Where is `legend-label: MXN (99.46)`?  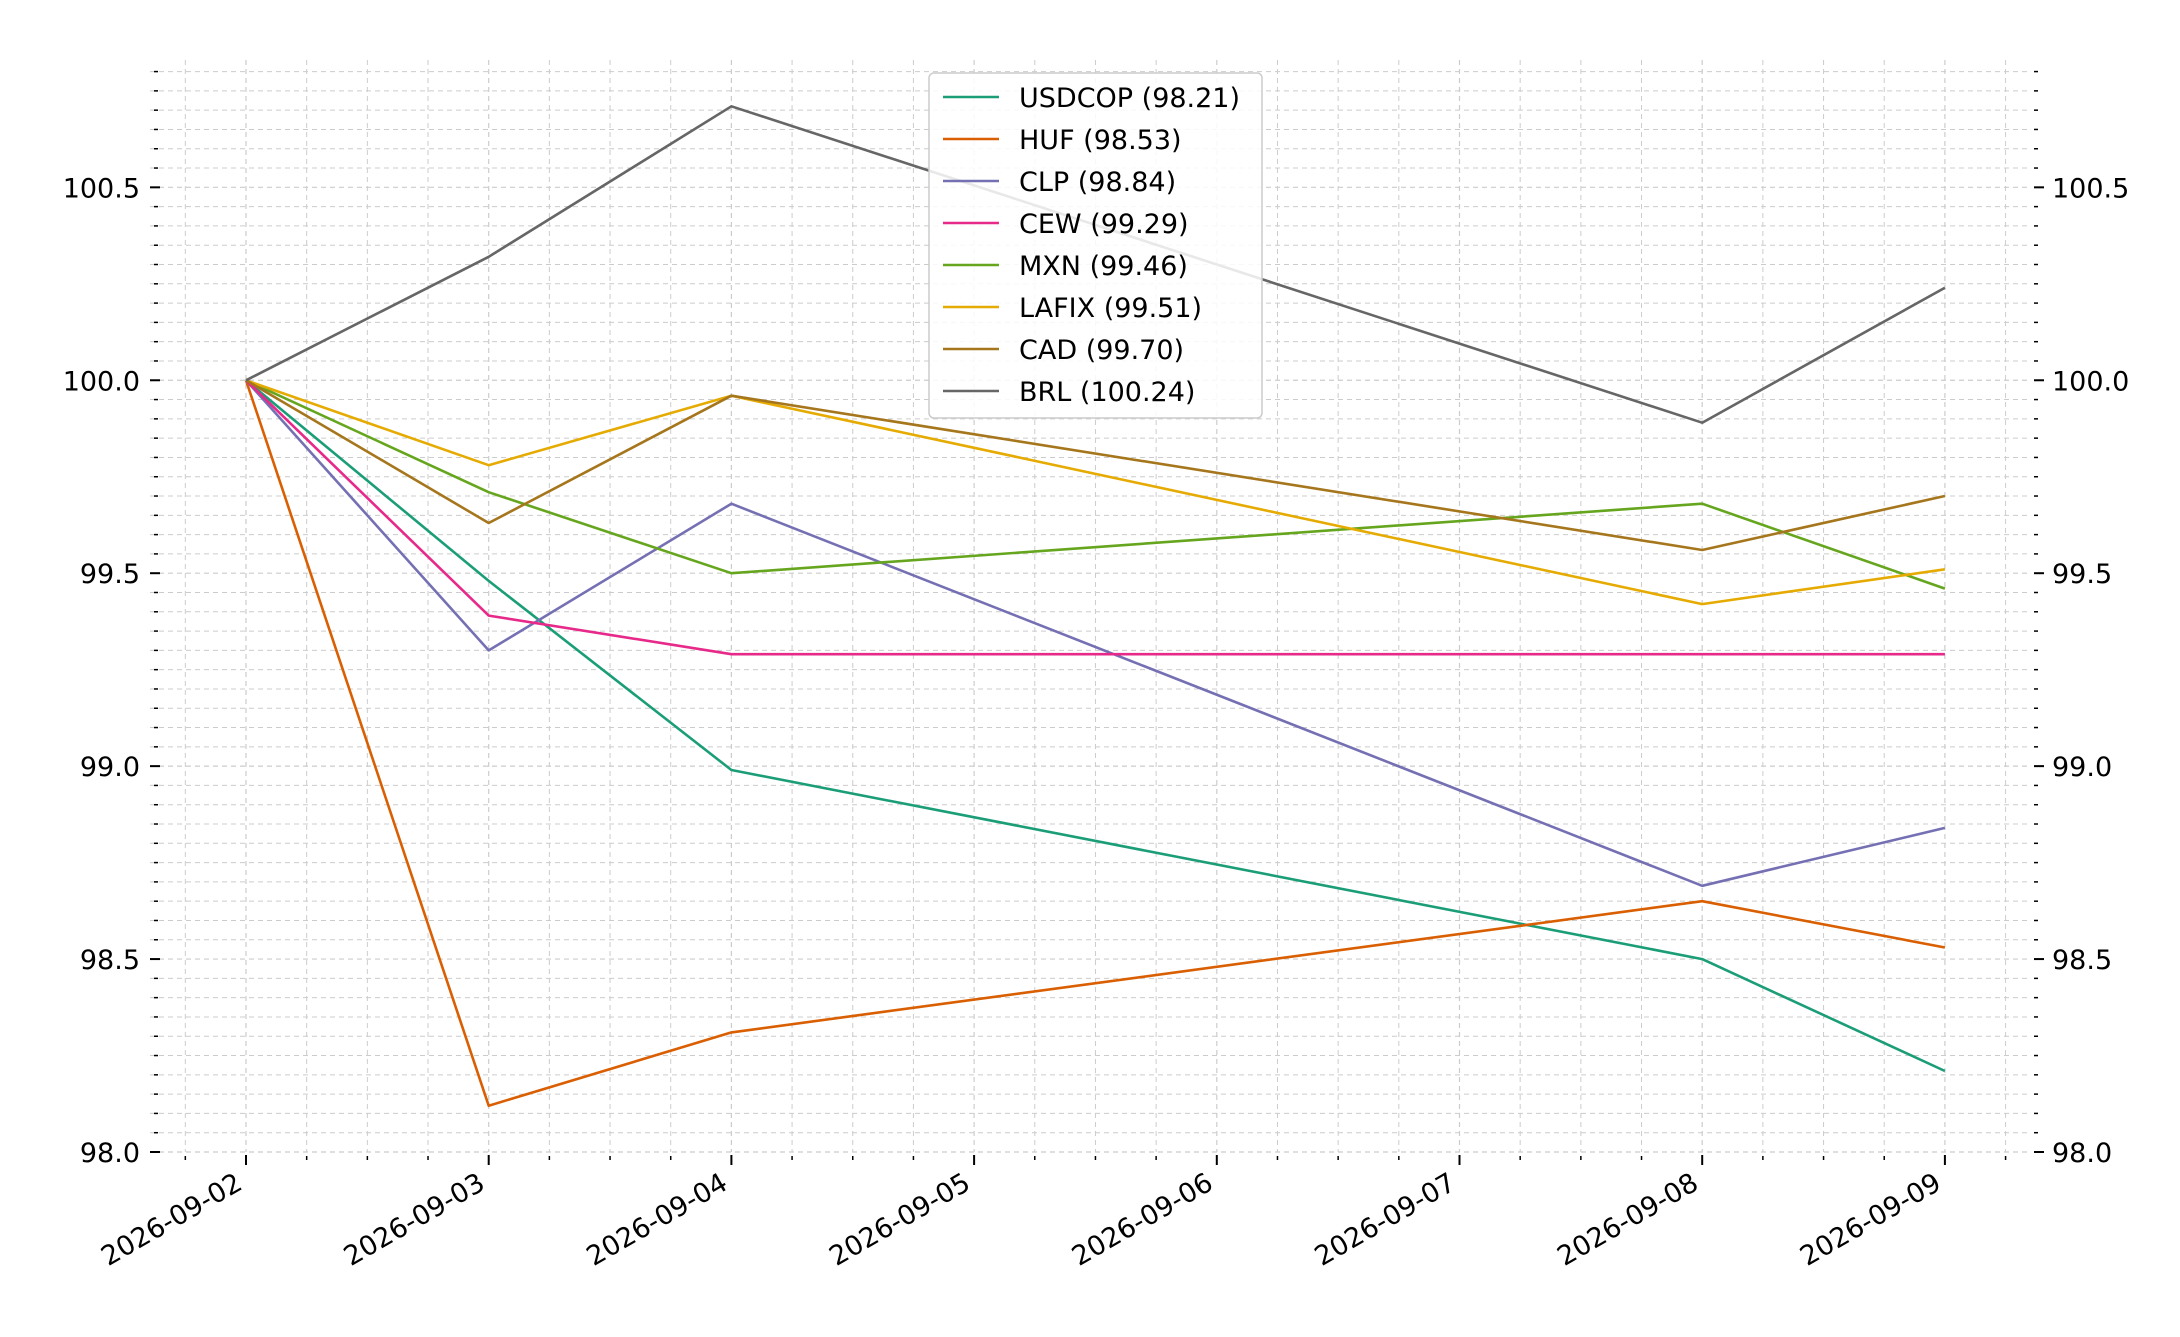 legend-label: MXN (99.46) is located at coordinates (1103, 266).